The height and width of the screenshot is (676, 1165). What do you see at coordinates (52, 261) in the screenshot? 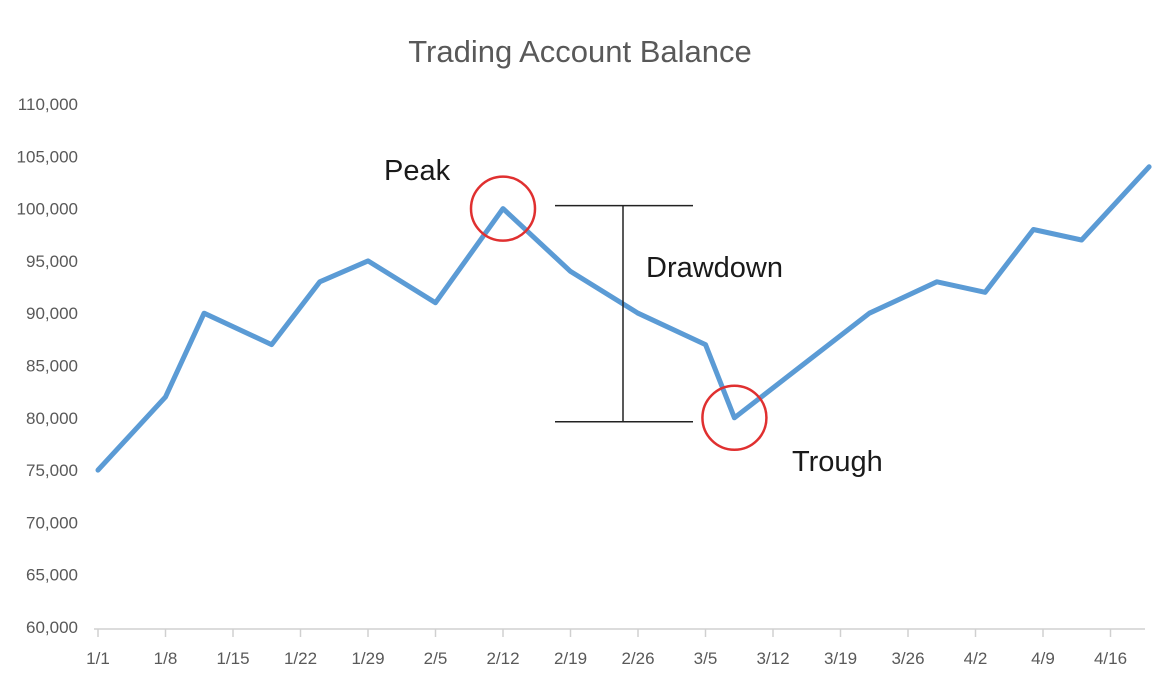
I see `y-tick-label: 95,000` at bounding box center [52, 261].